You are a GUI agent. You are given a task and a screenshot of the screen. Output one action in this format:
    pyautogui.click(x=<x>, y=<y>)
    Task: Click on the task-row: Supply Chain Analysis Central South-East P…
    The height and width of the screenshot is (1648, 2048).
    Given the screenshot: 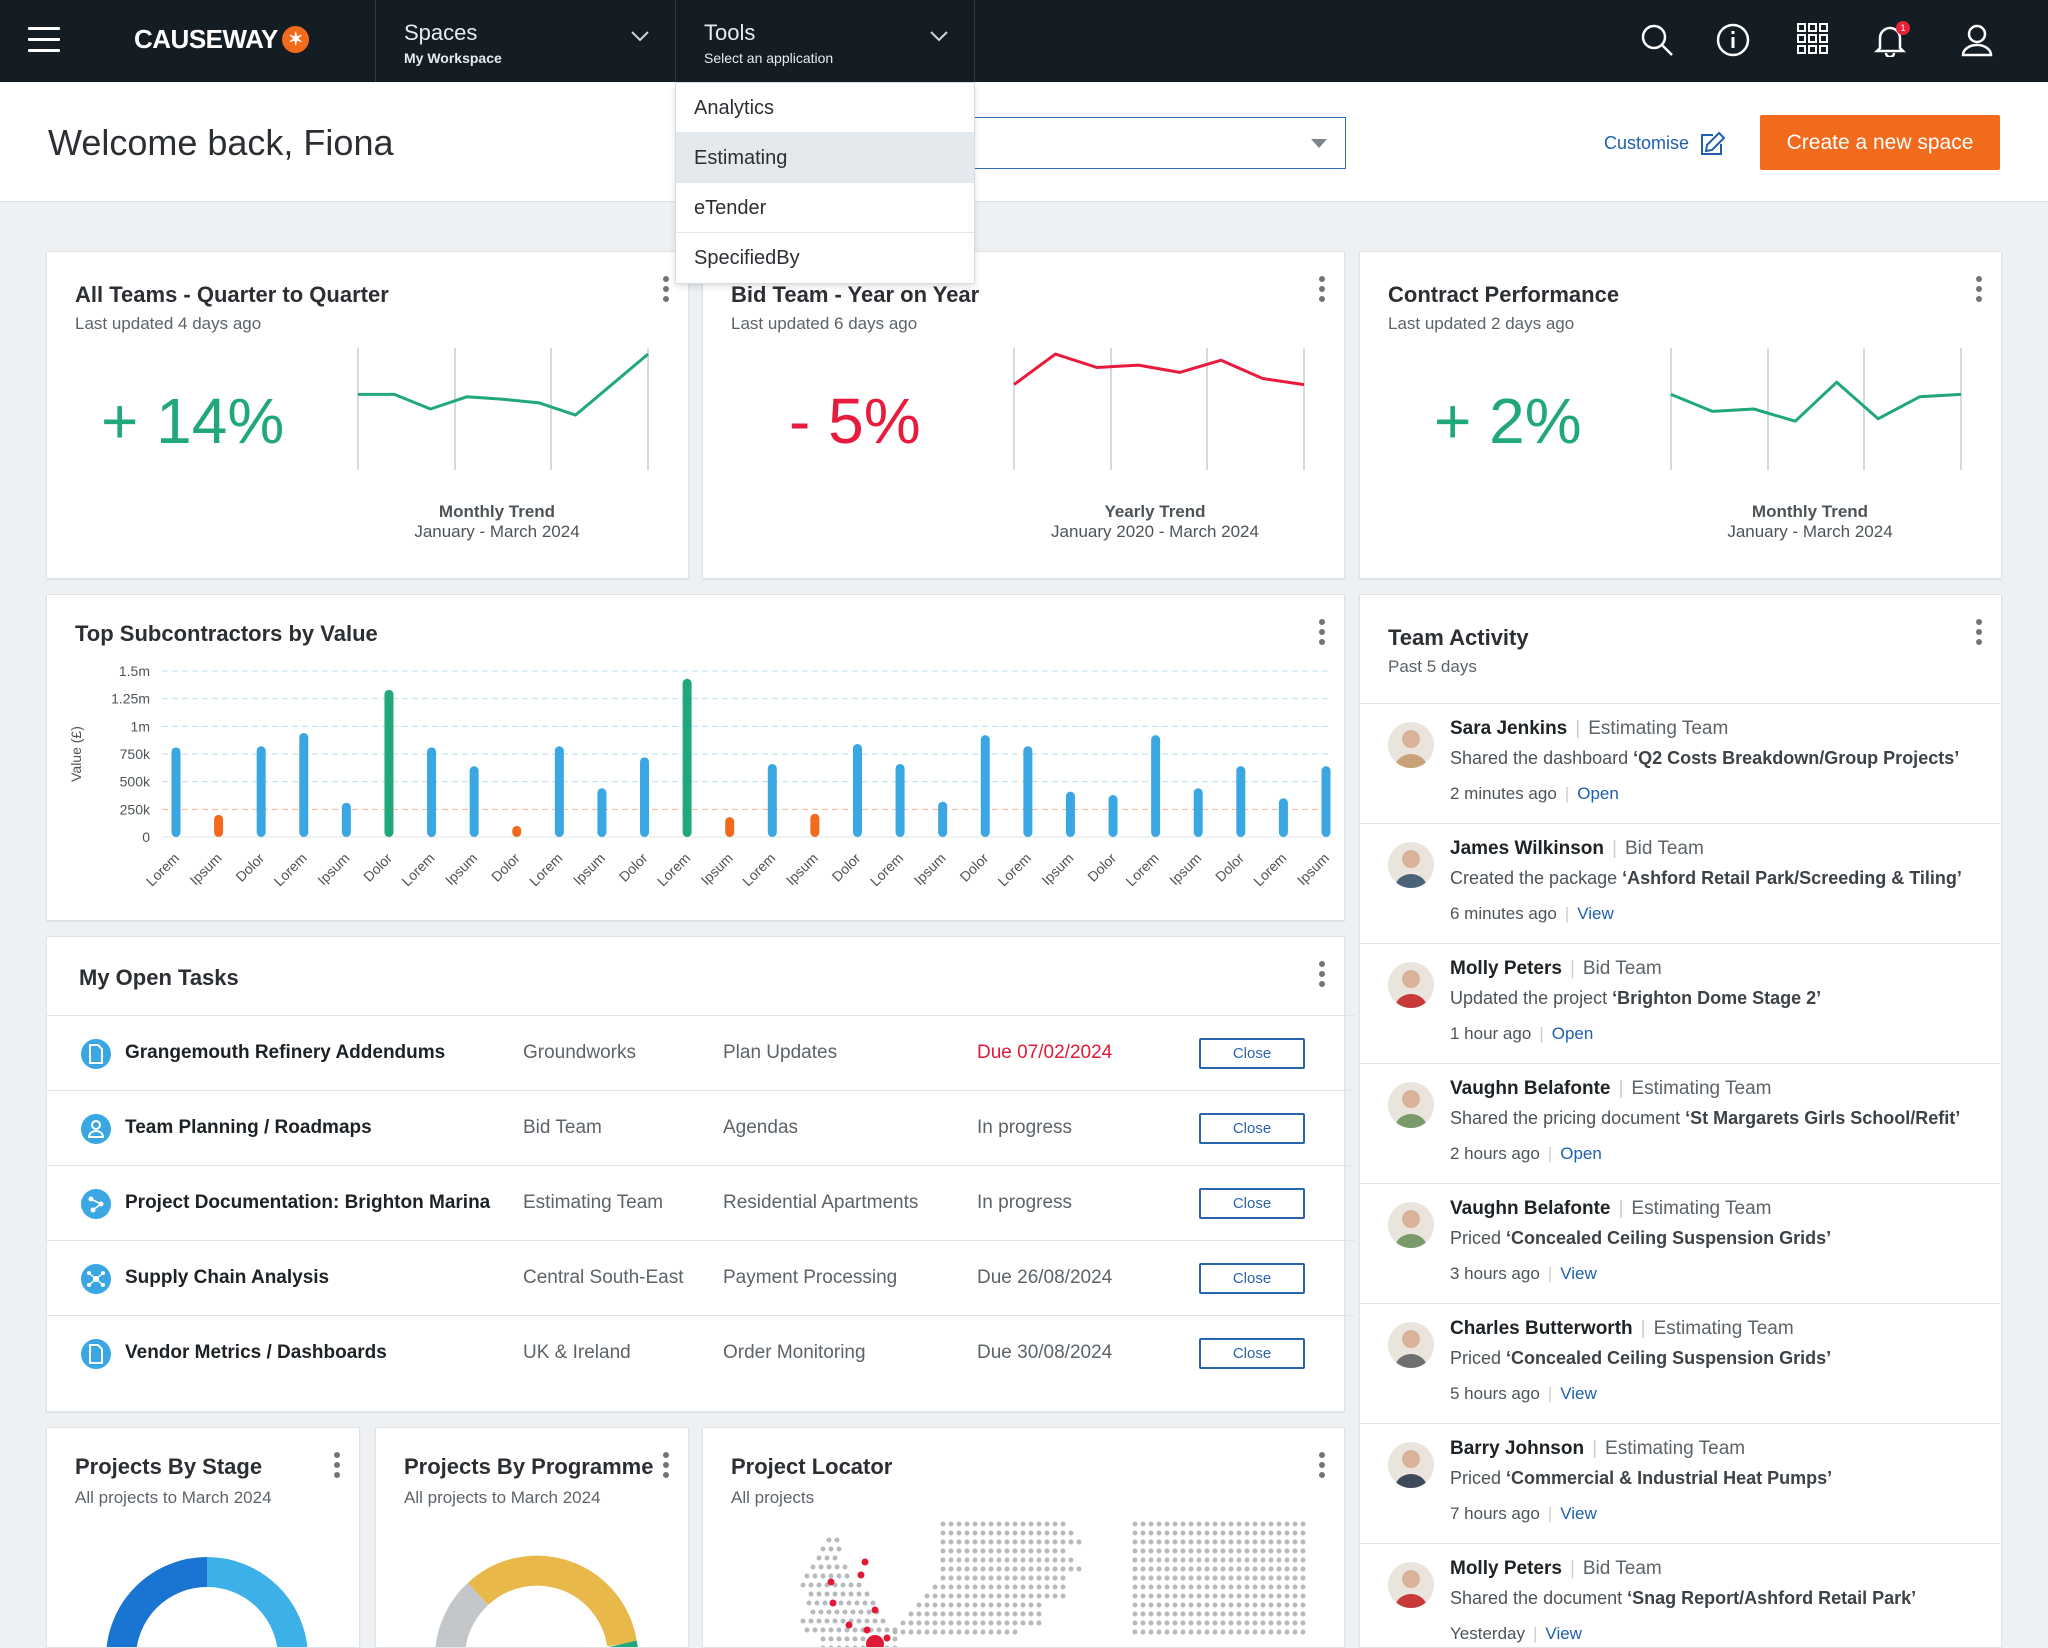 What is the action you would take?
    pyautogui.click(x=701, y=1277)
    